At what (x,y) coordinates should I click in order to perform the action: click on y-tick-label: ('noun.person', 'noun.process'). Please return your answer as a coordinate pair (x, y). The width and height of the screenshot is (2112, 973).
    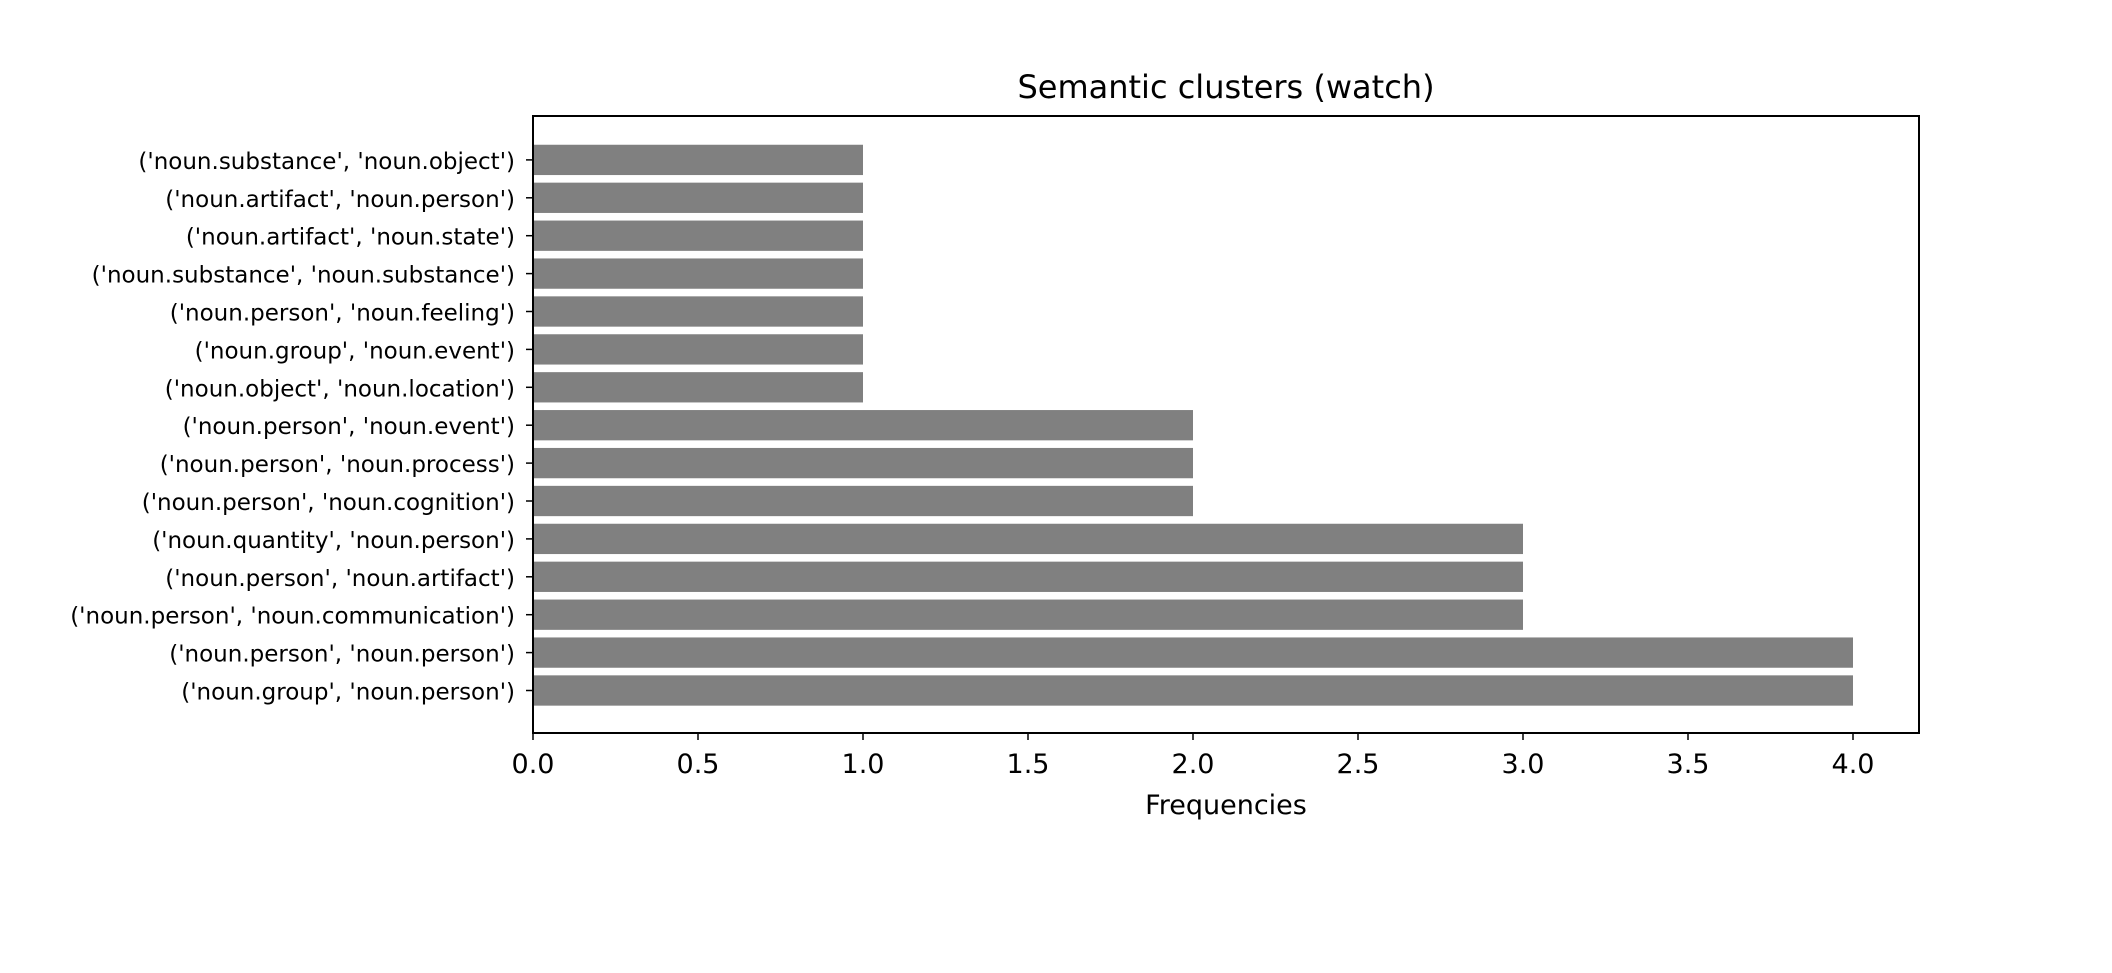
    Looking at the image, I should click on (337, 465).